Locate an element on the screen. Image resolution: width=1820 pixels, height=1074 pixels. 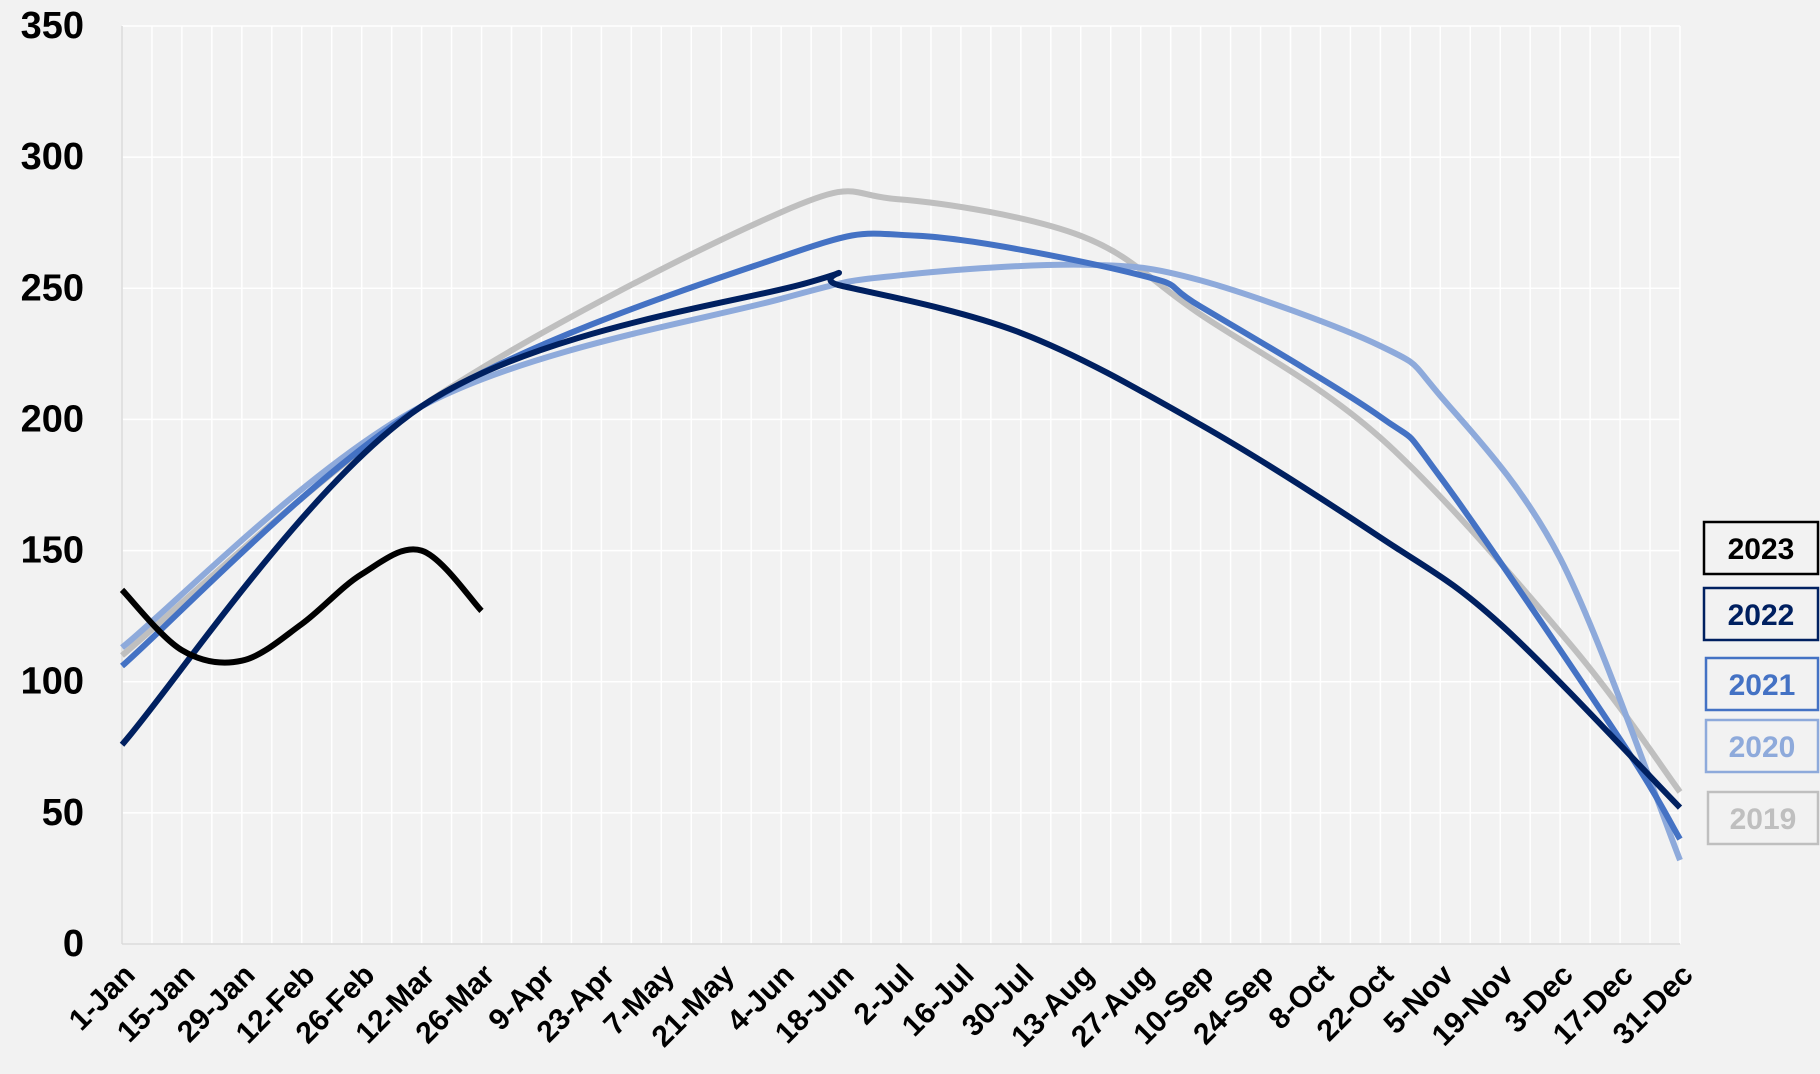
y-tick-label: 0 is located at coordinates (73, 944).